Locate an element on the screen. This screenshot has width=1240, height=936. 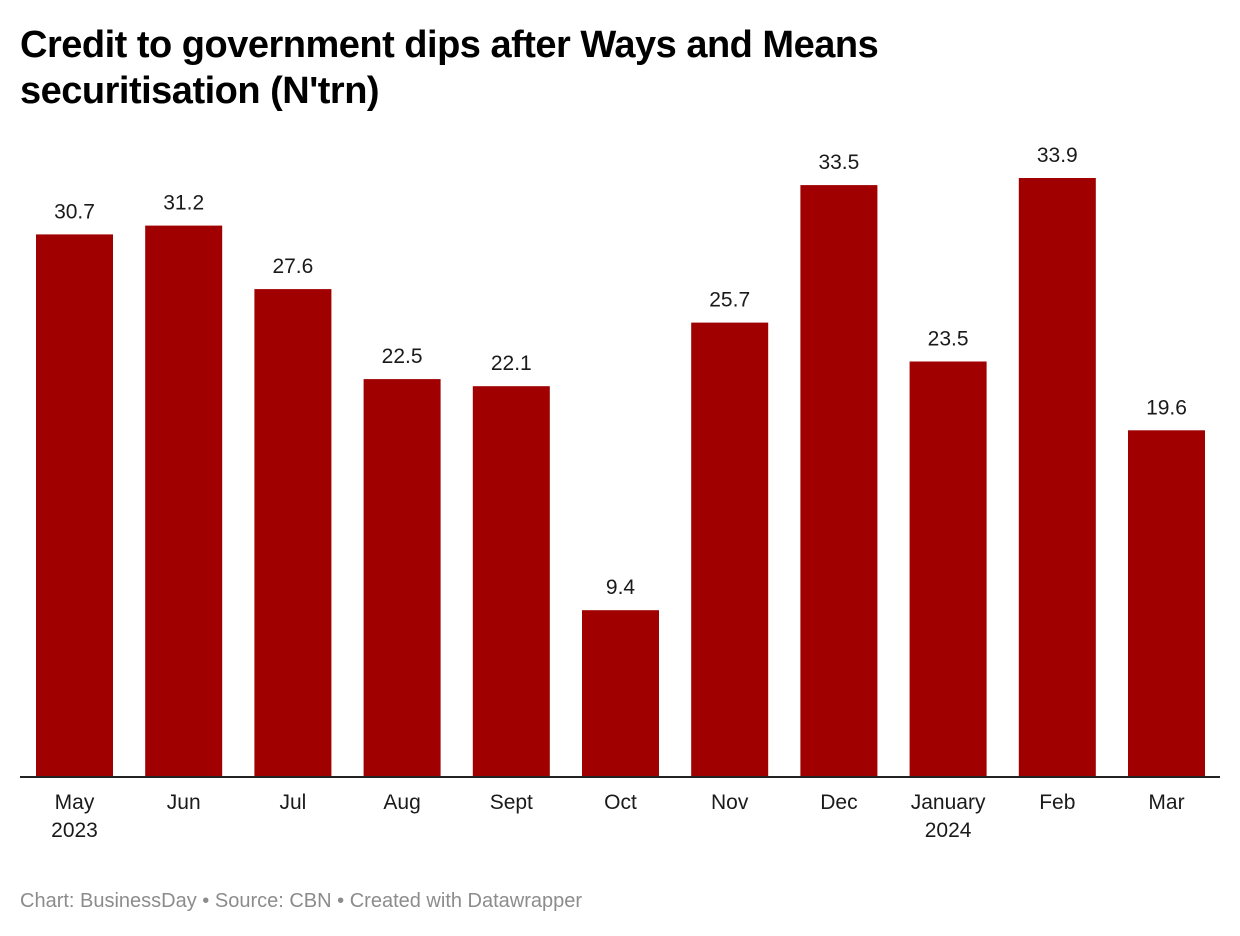
bar-january-2024 is located at coordinates (948, 568).